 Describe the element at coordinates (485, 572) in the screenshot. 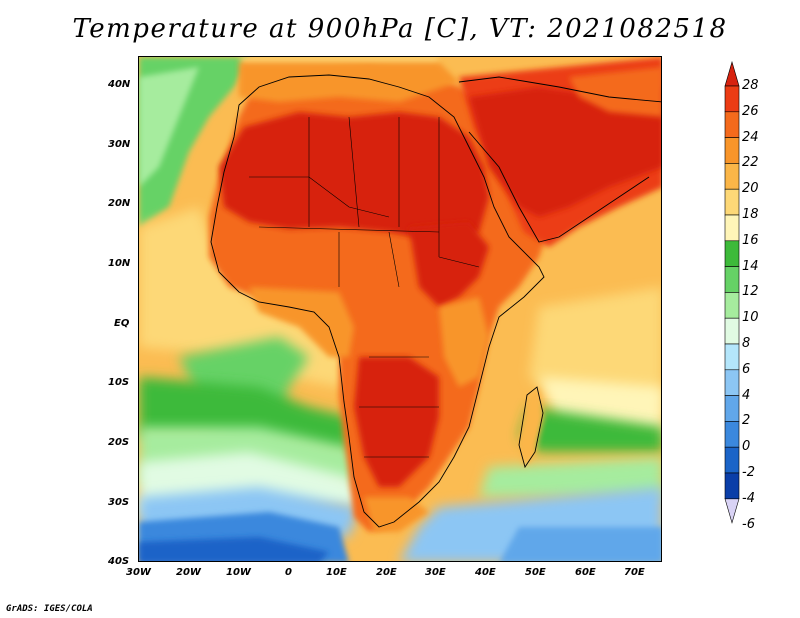

I see `lon-tick-label: 40E` at that location.